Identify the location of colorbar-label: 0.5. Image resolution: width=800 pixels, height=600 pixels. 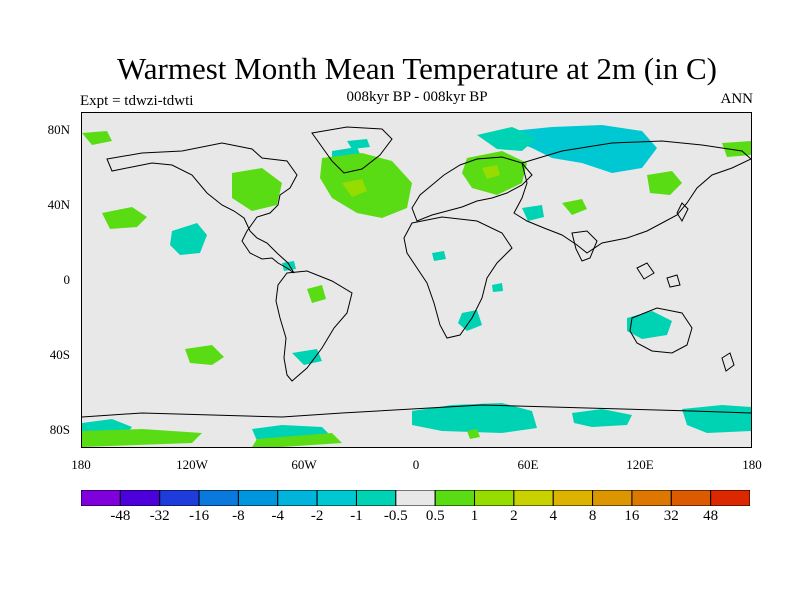
(435, 516).